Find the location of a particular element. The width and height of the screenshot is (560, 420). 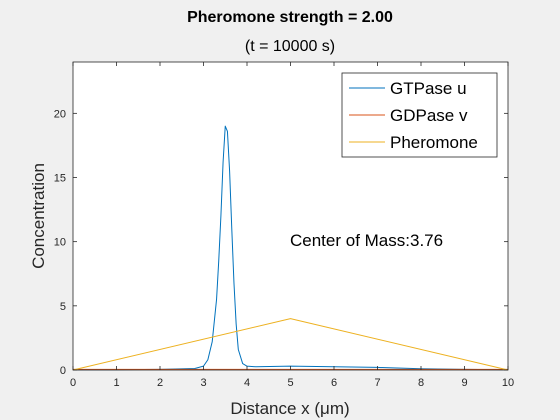

x-tick-label: 5 is located at coordinates (290, 383).